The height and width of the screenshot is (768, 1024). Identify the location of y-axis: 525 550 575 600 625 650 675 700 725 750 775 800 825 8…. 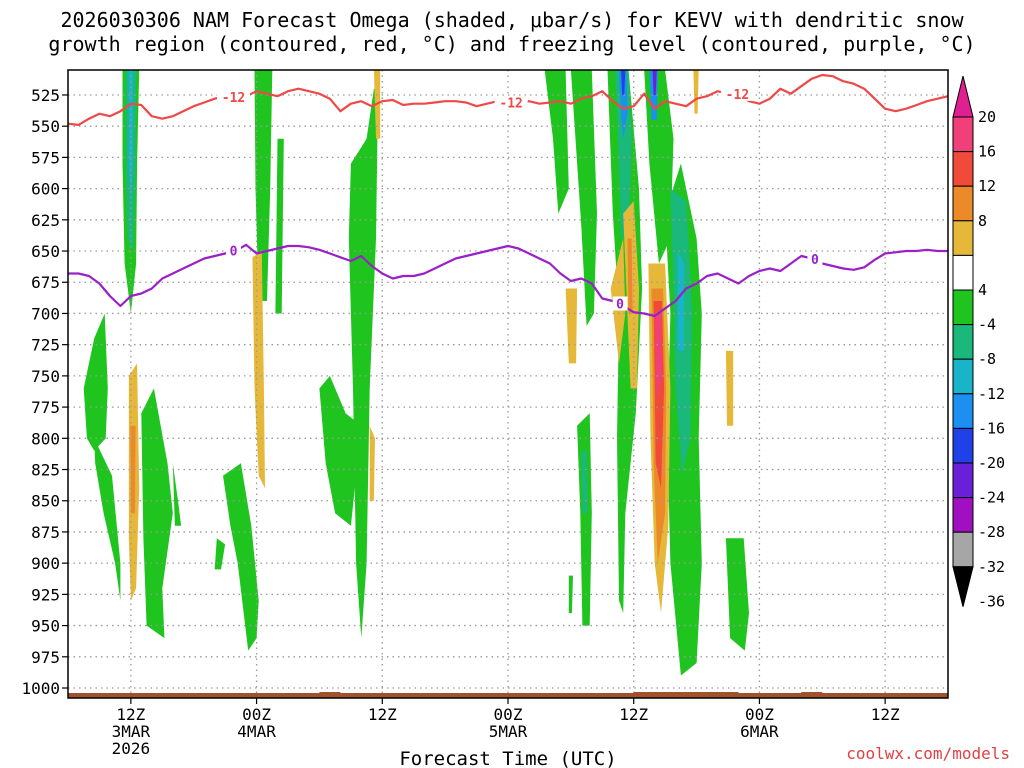
(44, 392).